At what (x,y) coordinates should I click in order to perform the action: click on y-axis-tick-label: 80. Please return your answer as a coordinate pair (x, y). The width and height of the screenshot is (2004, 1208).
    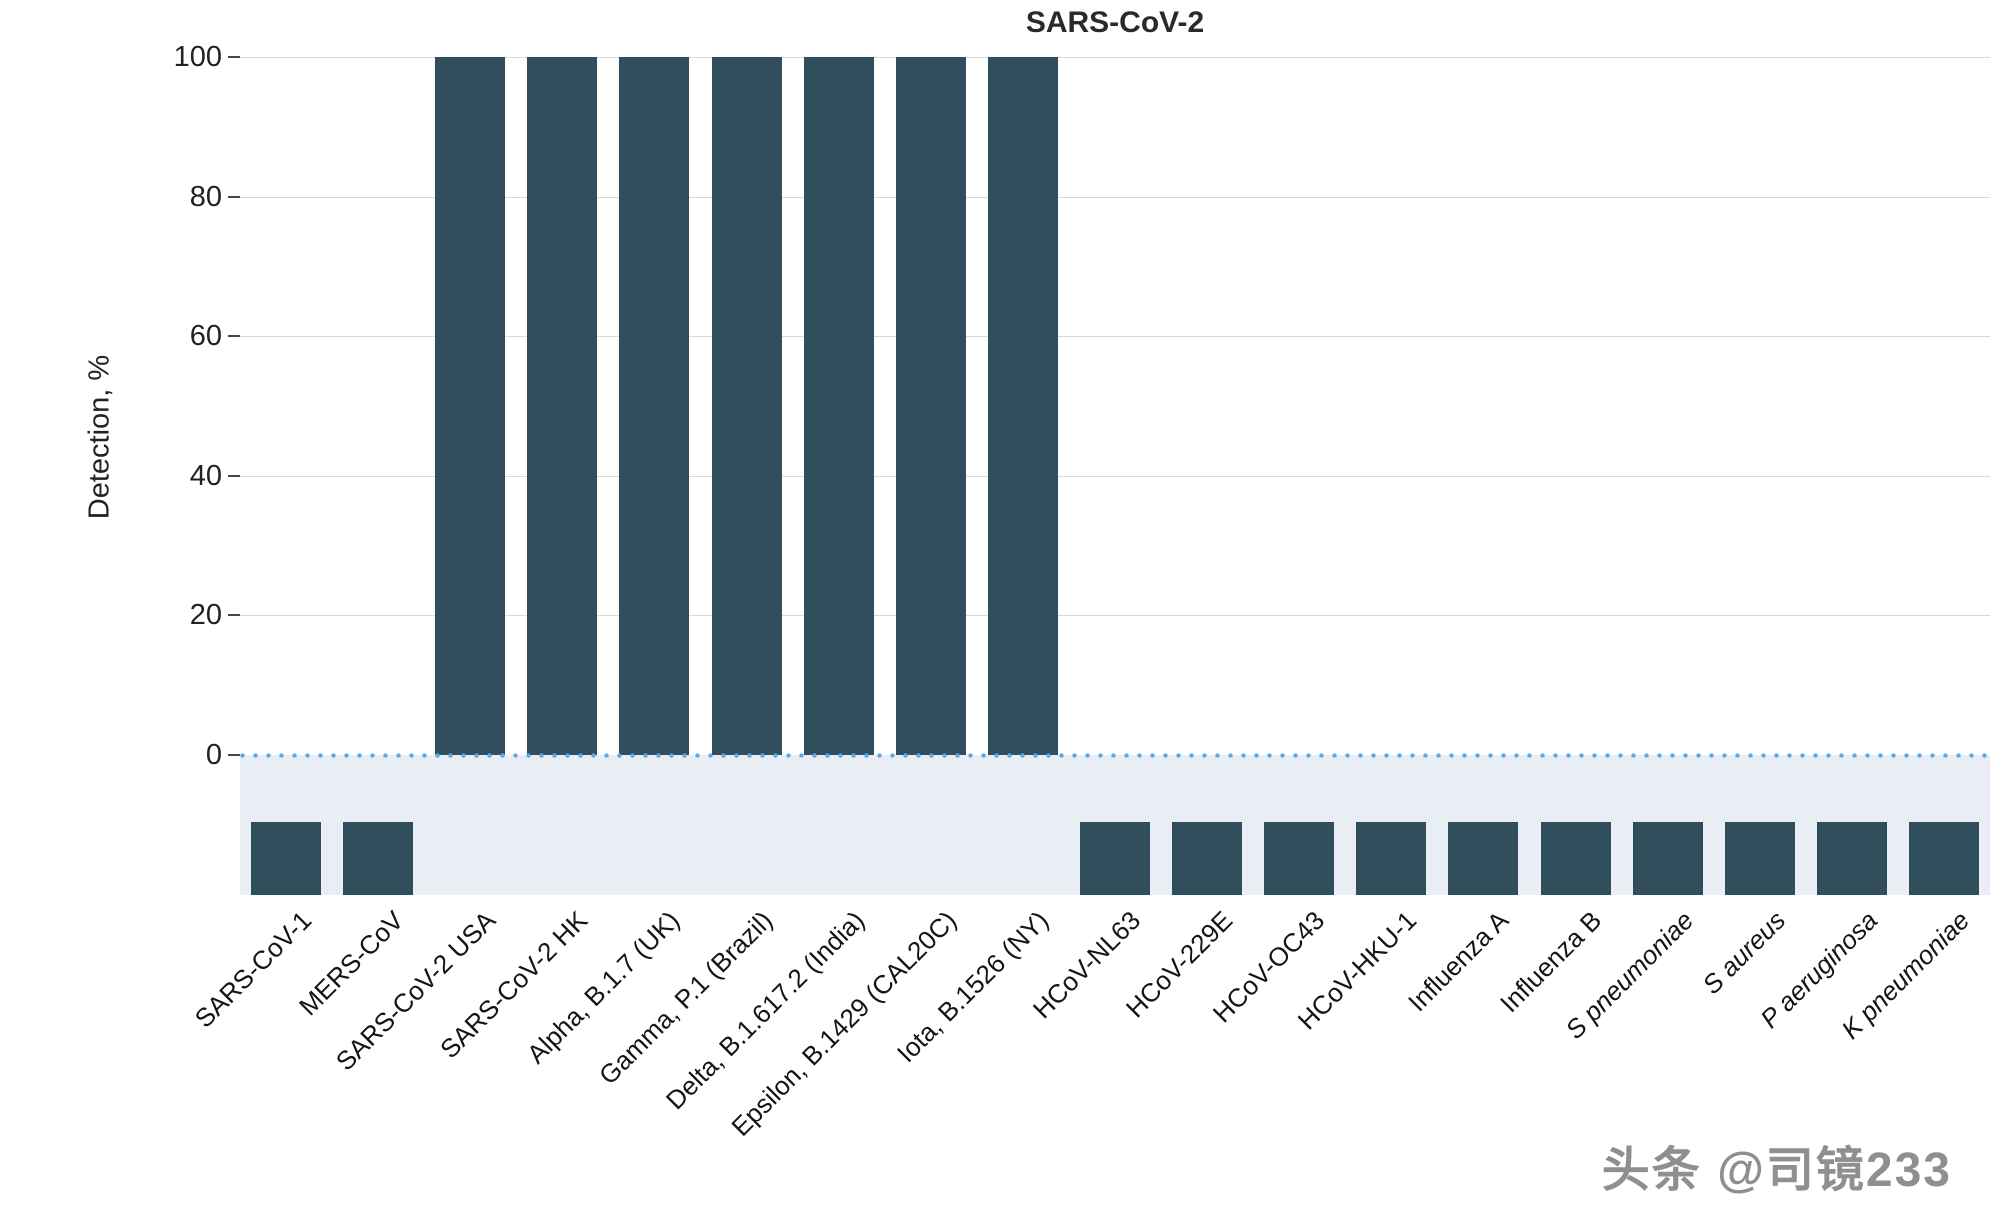
    Looking at the image, I should click on (205, 196).